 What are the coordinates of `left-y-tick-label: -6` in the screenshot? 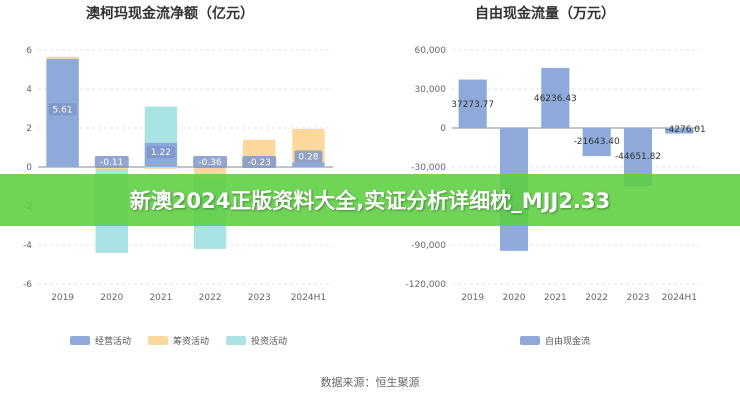 It's located at (27, 285).